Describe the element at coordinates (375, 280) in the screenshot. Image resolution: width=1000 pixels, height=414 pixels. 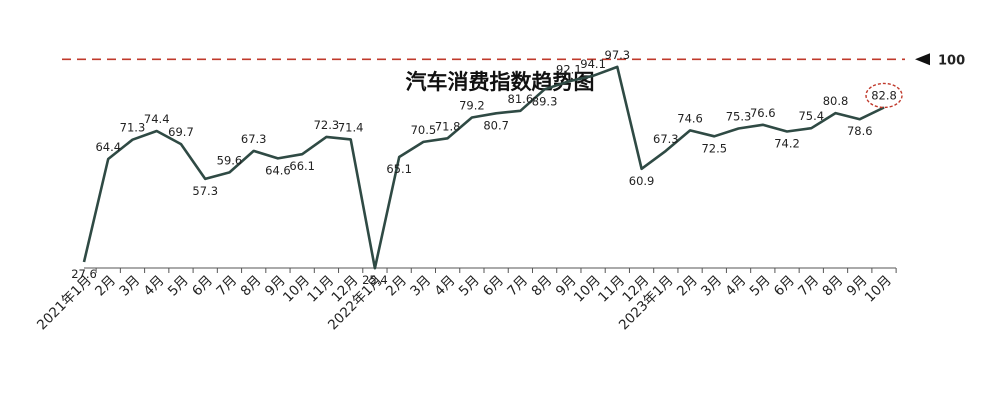
I see `data-label: 25.4` at that location.